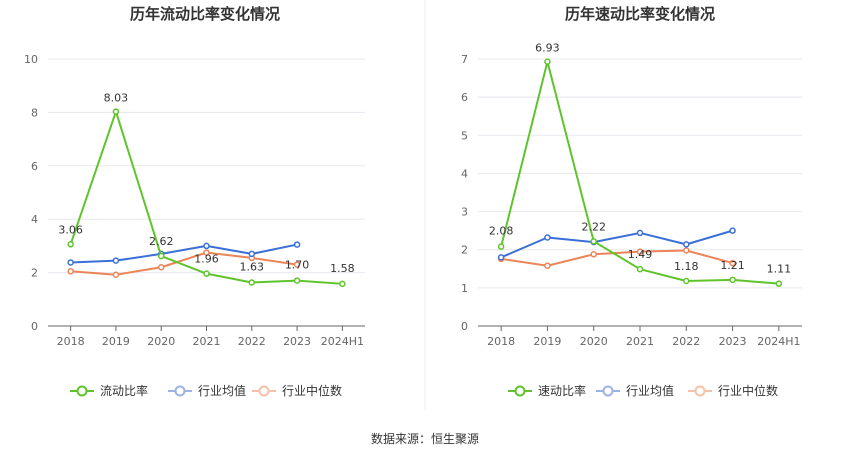  Describe the element at coordinates (779, 269) in the screenshot. I see `data-label: 1.11` at that location.